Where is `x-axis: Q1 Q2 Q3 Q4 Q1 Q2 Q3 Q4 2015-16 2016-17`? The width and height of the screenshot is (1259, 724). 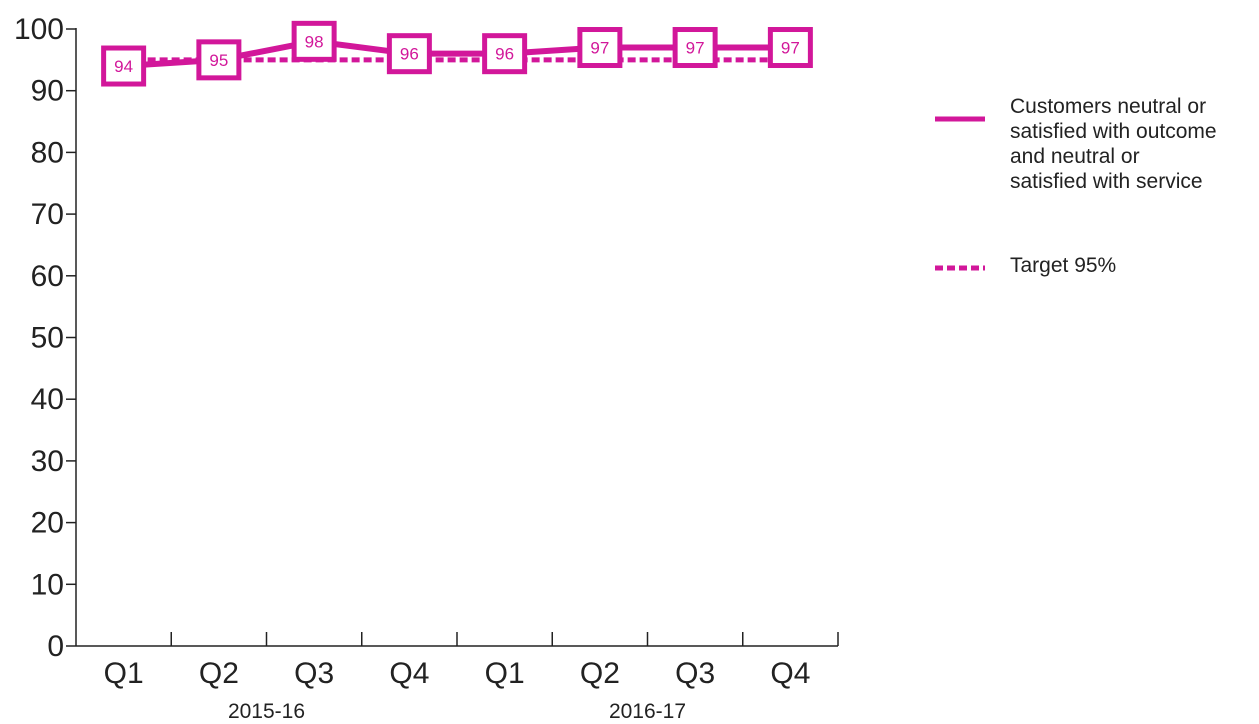 x-axis: Q1 Q2 Q3 Q4 Q1 Q2 Q3 Q4 2015-16 2016-17 is located at coordinates (457, 677).